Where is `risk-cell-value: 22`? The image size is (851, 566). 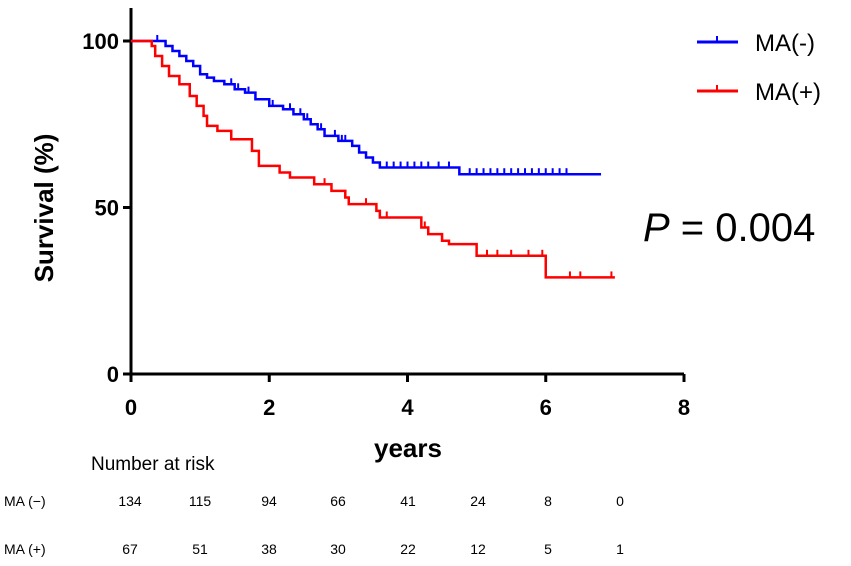 risk-cell-value: 22 is located at coordinates (408, 549).